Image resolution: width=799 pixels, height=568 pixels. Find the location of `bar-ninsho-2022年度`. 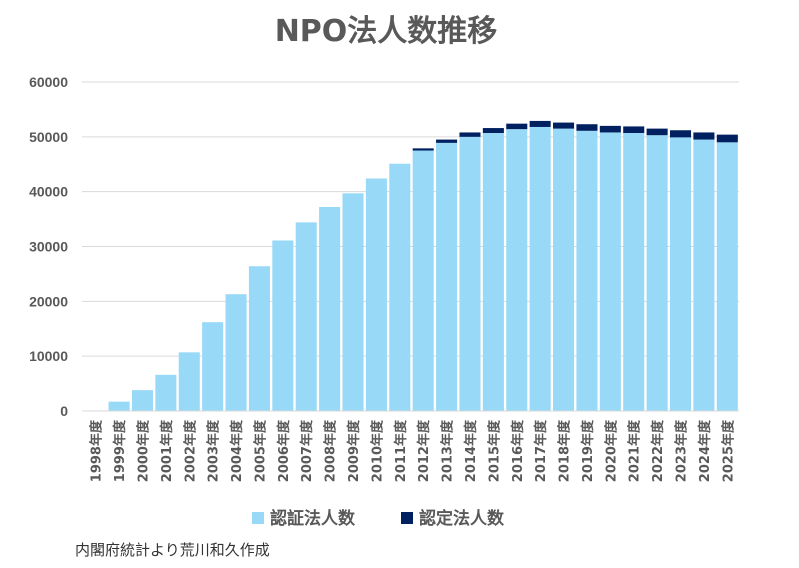

bar-ninsho-2022年度 is located at coordinates (657, 273).